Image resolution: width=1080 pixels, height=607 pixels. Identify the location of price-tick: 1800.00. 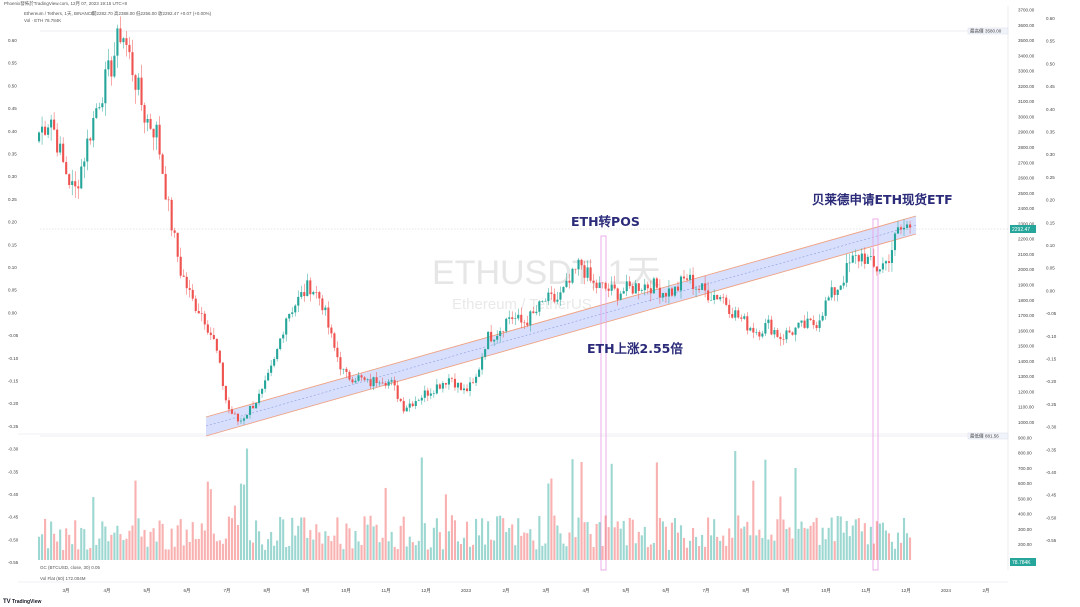
(1026, 300).